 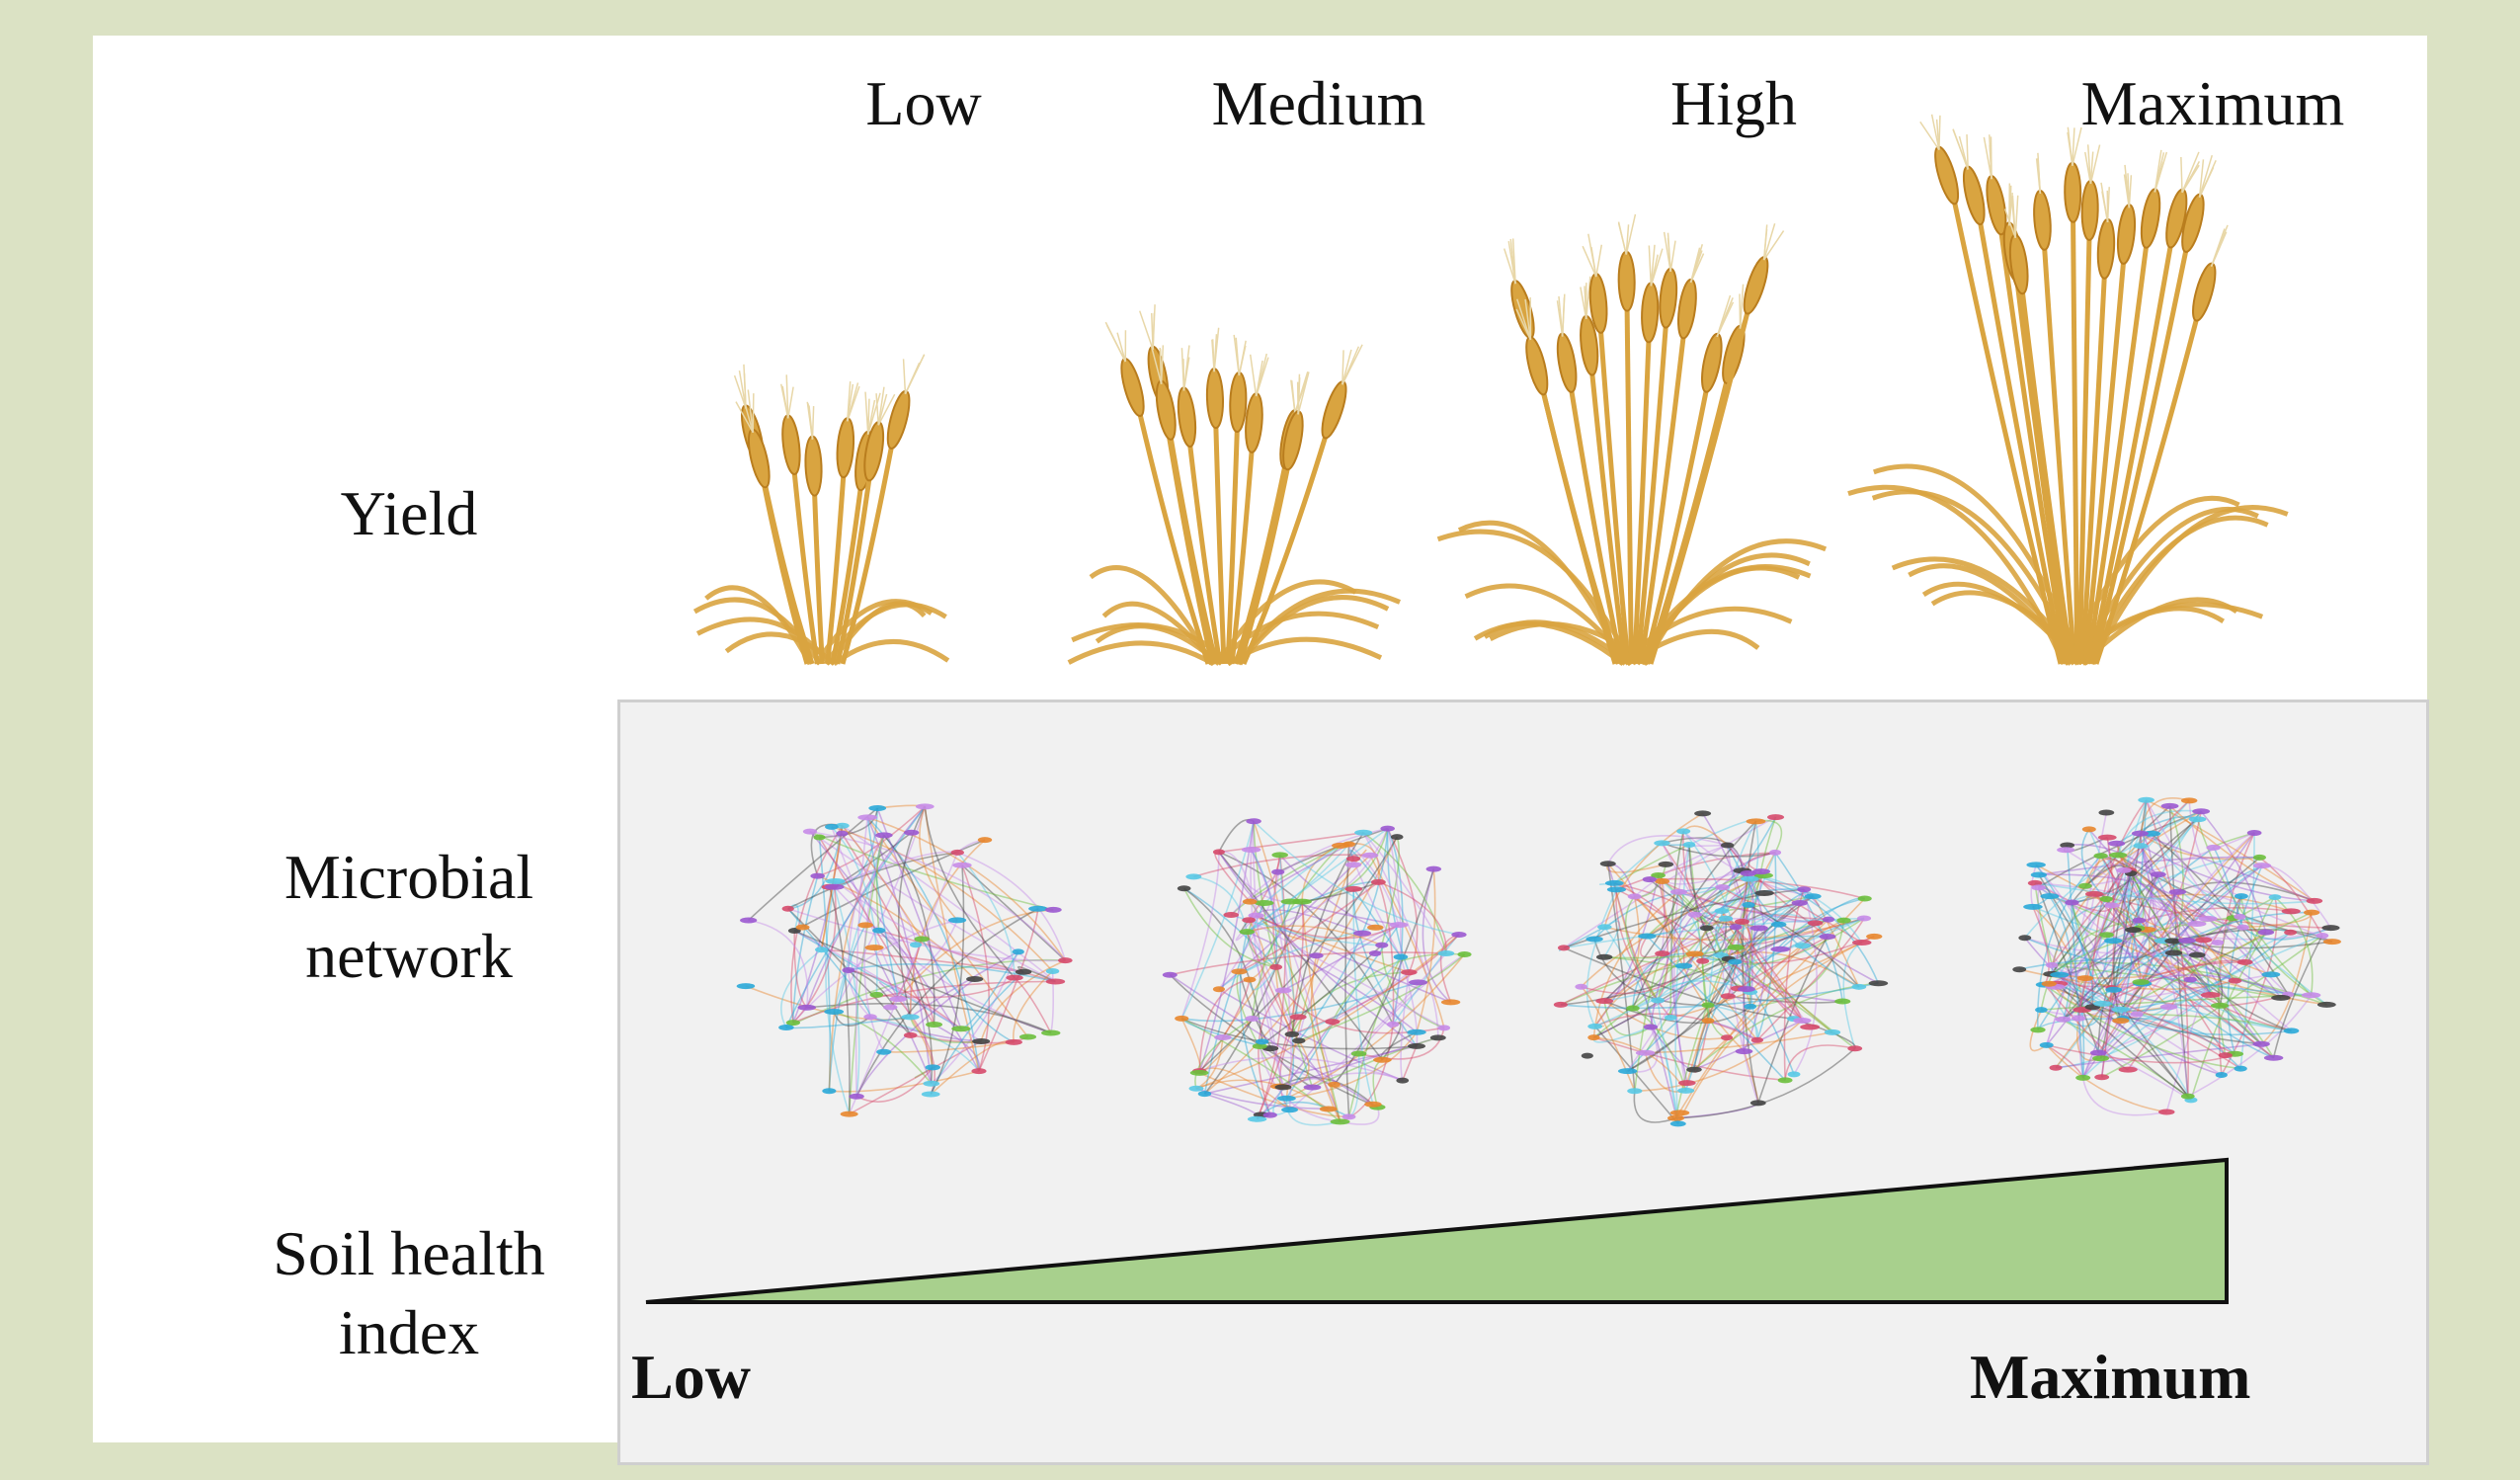 I want to click on network-layer, so click(x=1538, y=961).